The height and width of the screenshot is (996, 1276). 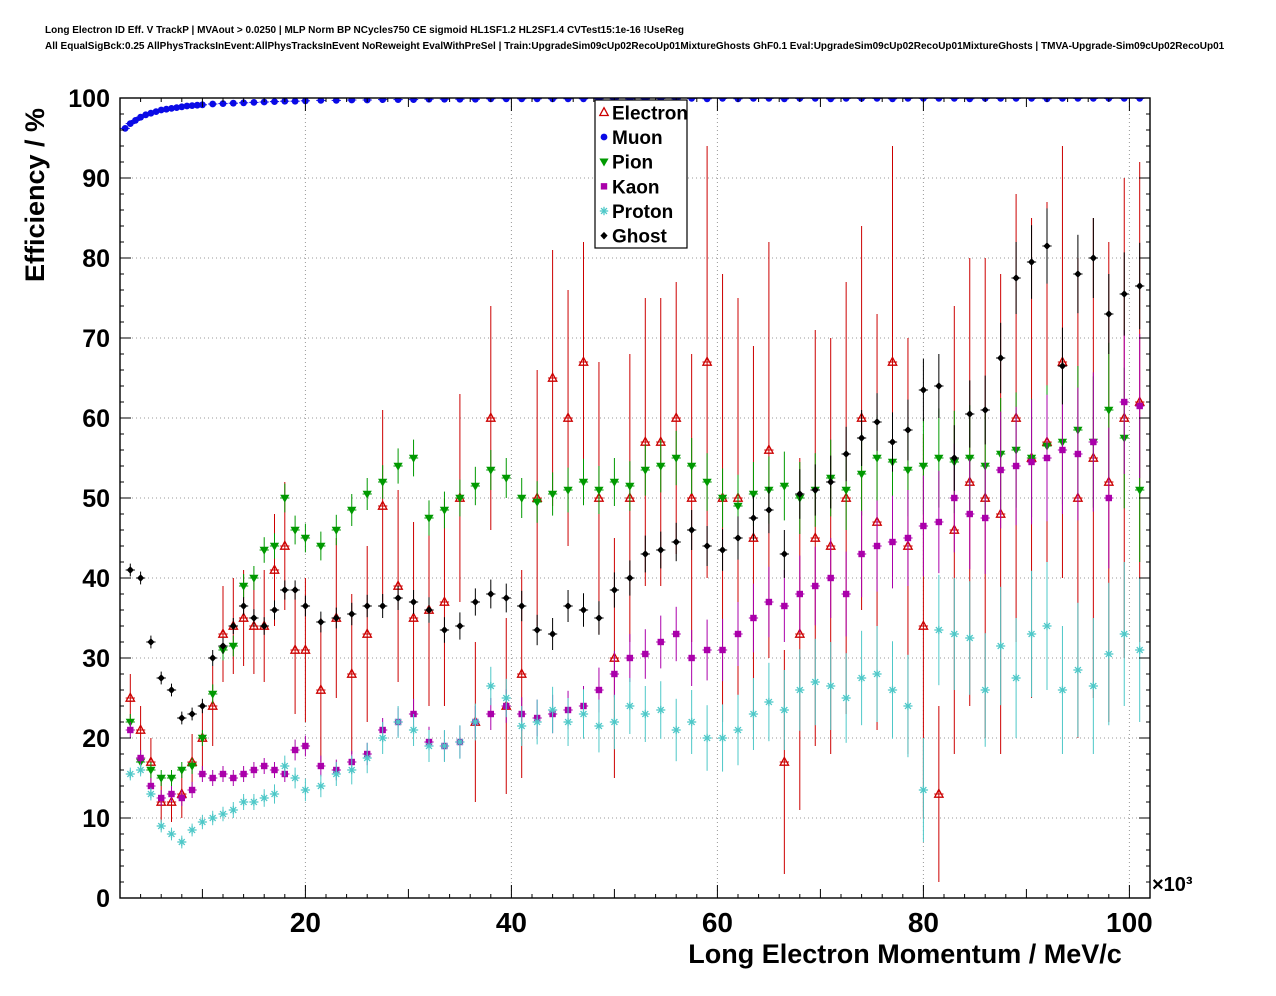 What do you see at coordinates (96, 419) in the screenshot?
I see `y-tick-label: 60` at bounding box center [96, 419].